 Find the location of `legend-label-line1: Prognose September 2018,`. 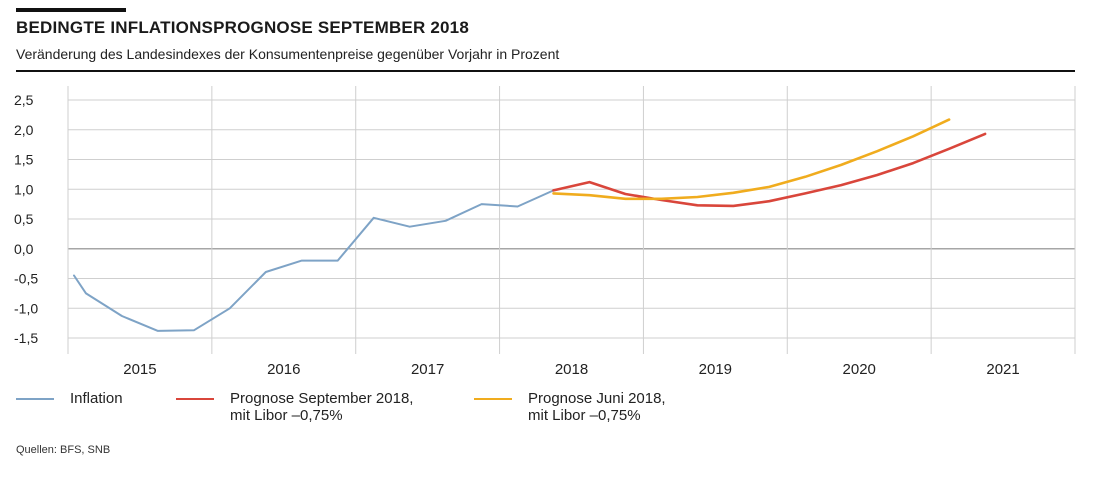

legend-label-line1: Prognose September 2018, is located at coordinates (322, 398).